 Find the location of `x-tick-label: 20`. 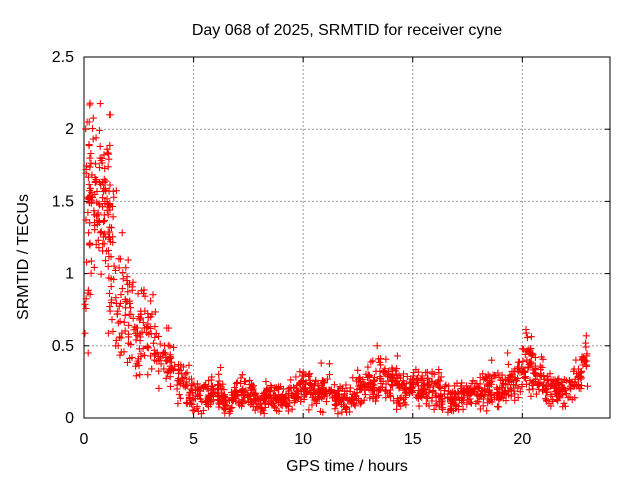

x-tick-label: 20 is located at coordinates (522, 439).